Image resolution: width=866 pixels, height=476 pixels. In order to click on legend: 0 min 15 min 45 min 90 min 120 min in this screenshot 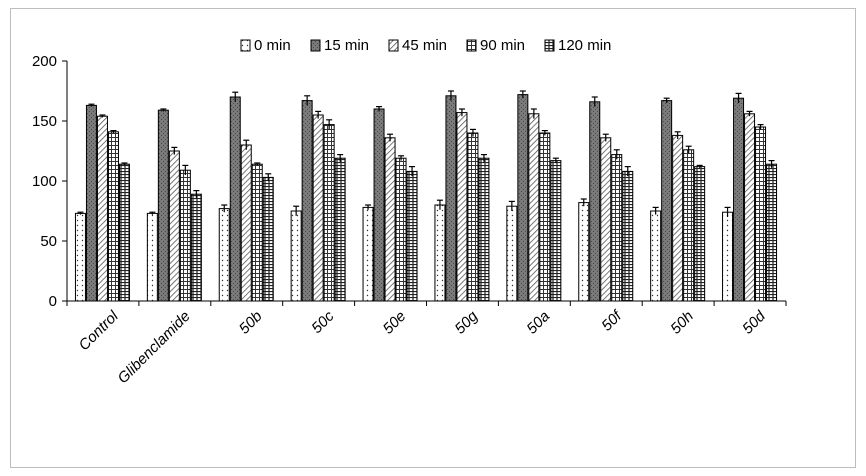, I will do `click(425, 45)`.